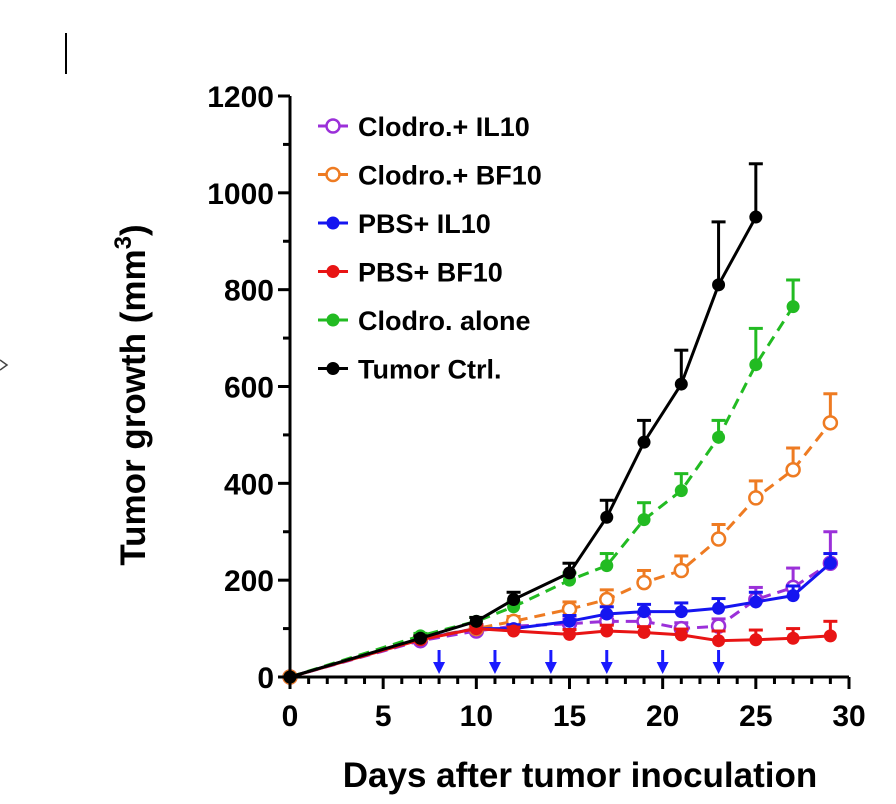 This screenshot has height=804, width=896. Describe the element at coordinates (444, 321) in the screenshot. I see `legend-label: Clodro. alone` at that location.